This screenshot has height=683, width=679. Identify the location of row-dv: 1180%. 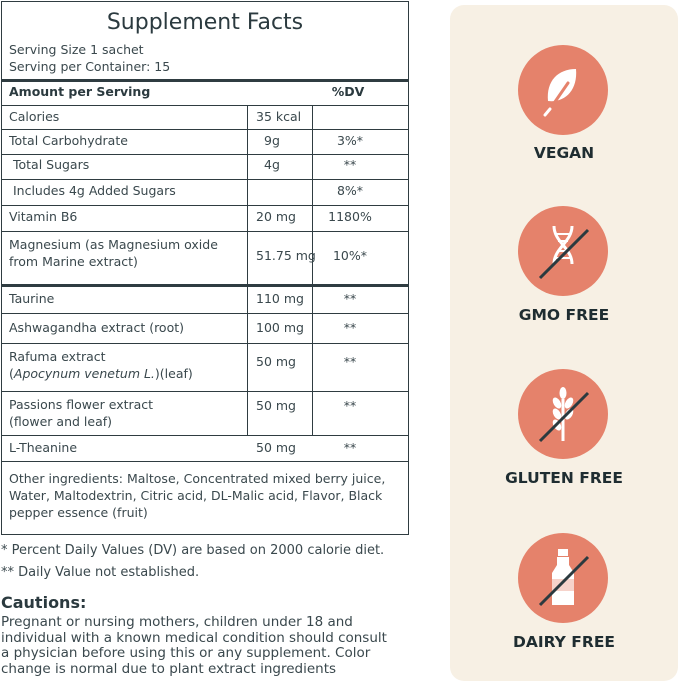
(350, 216).